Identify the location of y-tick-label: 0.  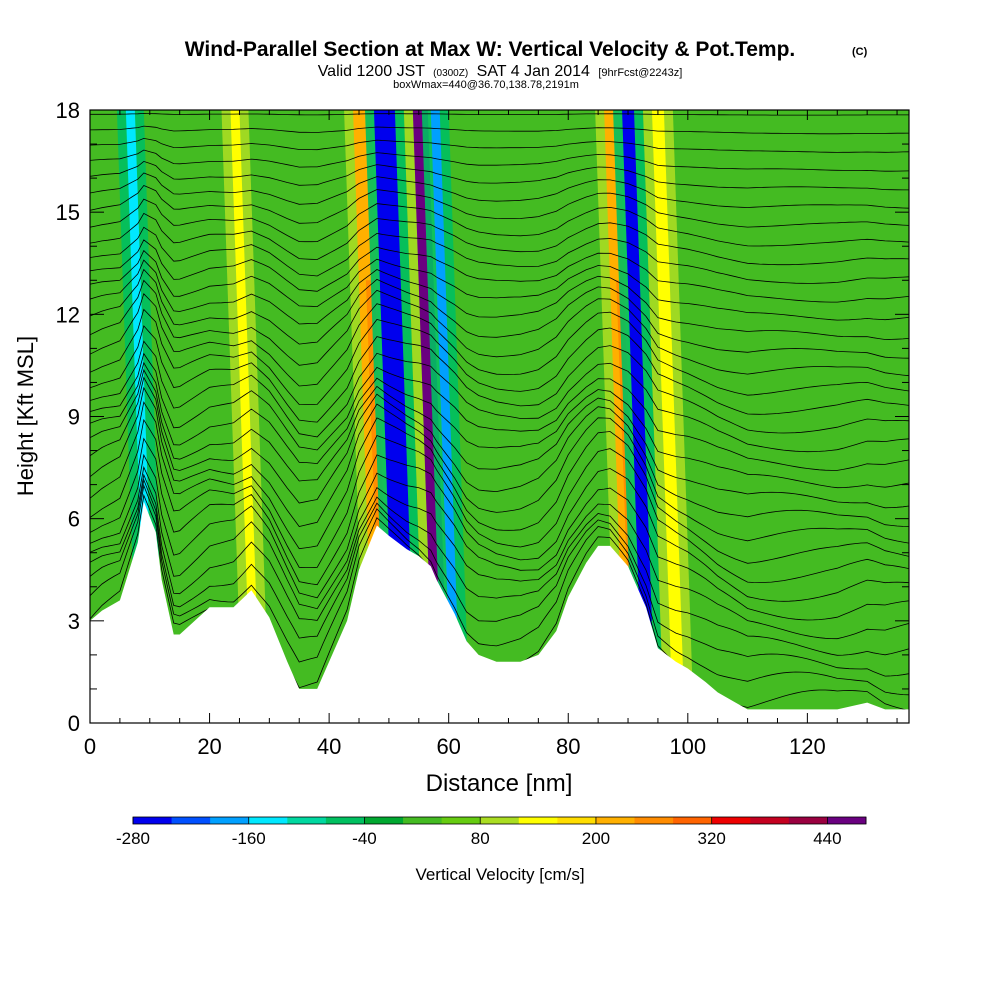
(74, 723).